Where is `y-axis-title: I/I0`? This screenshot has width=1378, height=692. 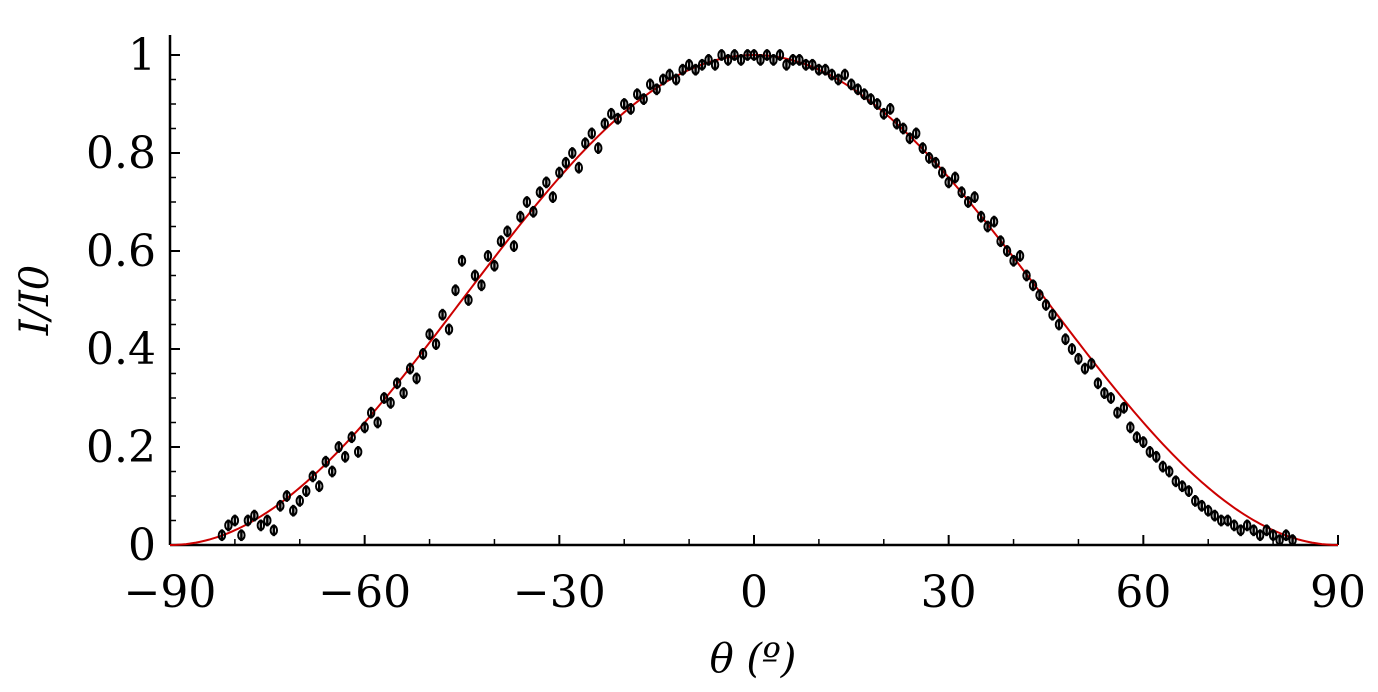 y-axis-title: I/I0 is located at coordinates (35, 301).